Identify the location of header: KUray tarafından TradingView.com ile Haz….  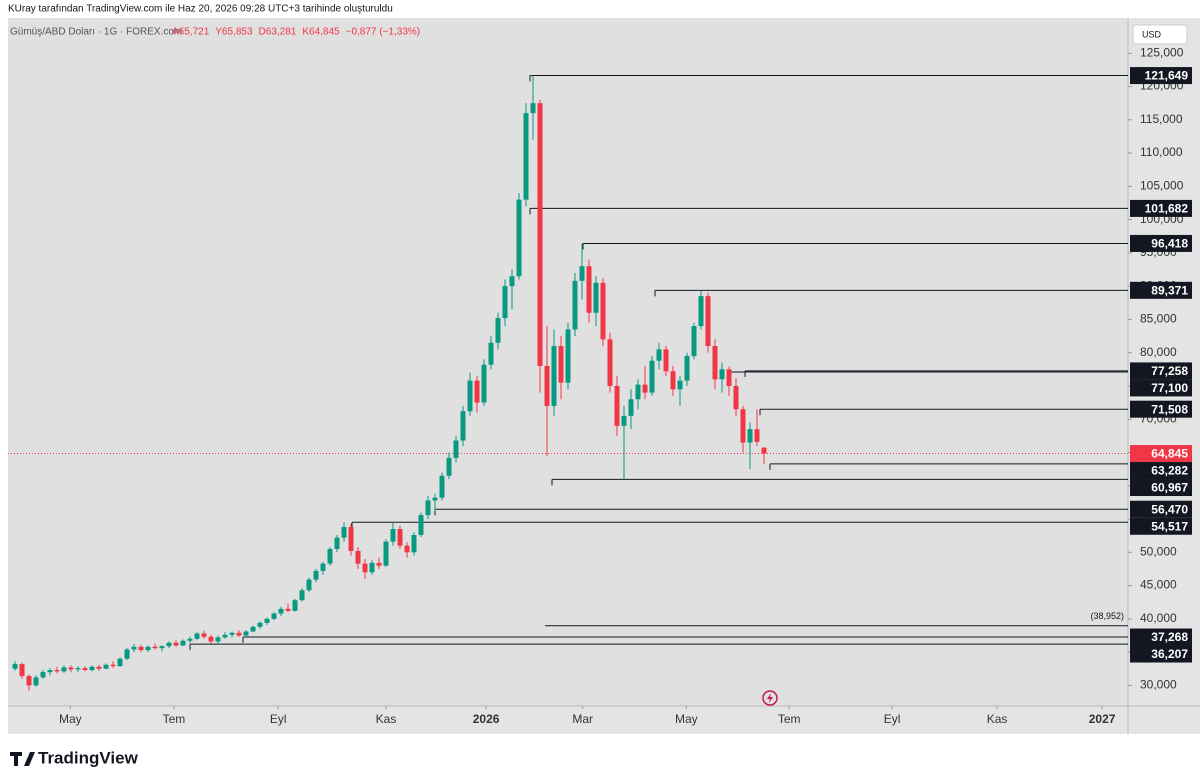
(200, 9).